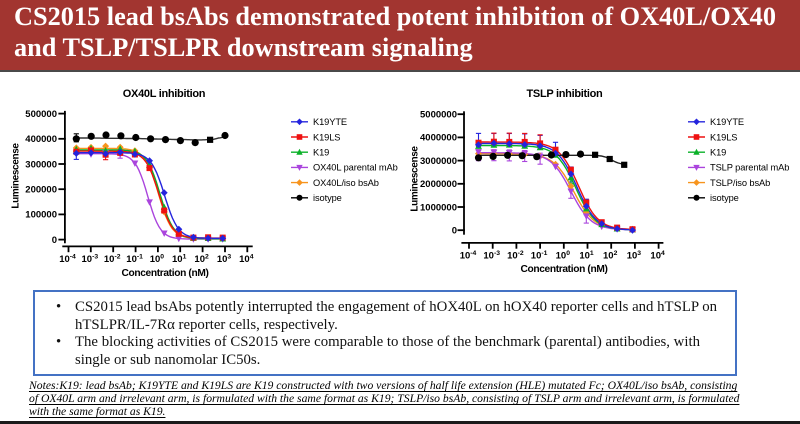  What do you see at coordinates (749, 168) in the screenshot?
I see `svg-text: TSLP parental mAb` at bounding box center [749, 168].